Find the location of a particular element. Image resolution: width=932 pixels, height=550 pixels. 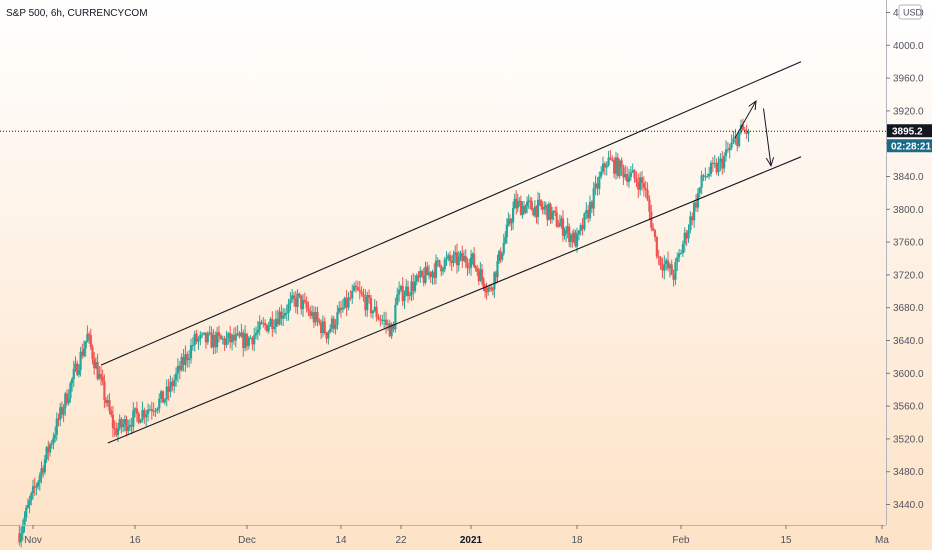

currency-button: USD is located at coordinates (910, 12).